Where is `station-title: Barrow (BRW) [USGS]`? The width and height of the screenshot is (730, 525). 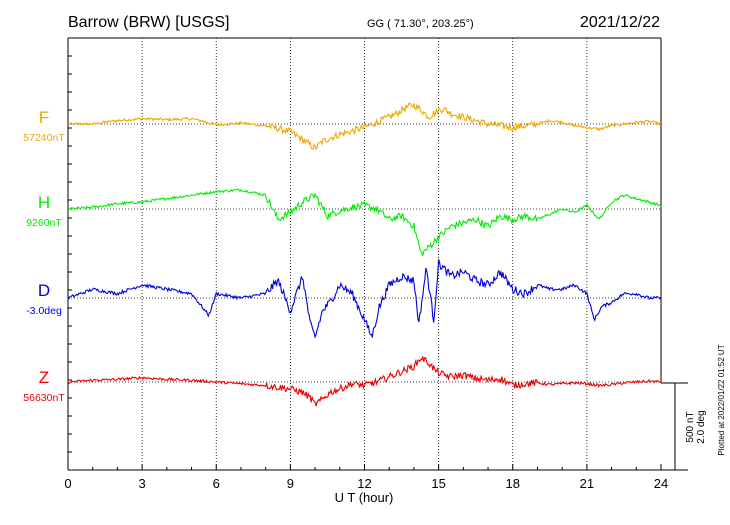 station-title: Barrow (BRW) [USGS] is located at coordinates (149, 22).